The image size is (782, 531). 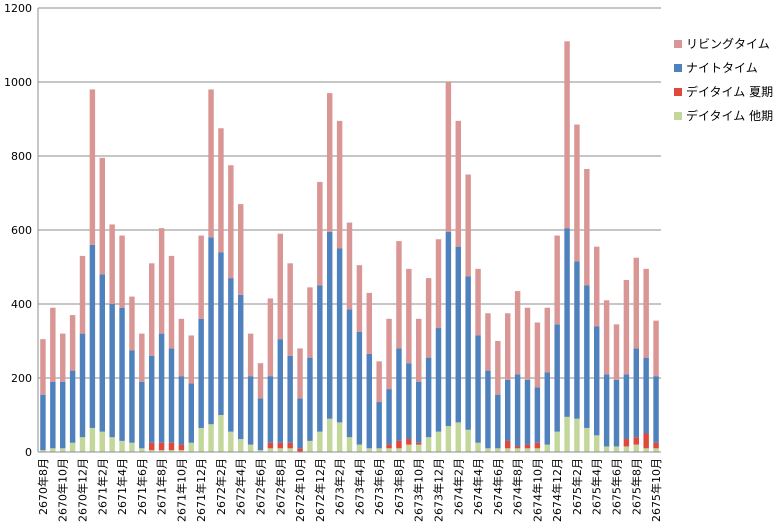 What do you see at coordinates (21, 304) in the screenshot?
I see `y-tick-label: 400` at bounding box center [21, 304].